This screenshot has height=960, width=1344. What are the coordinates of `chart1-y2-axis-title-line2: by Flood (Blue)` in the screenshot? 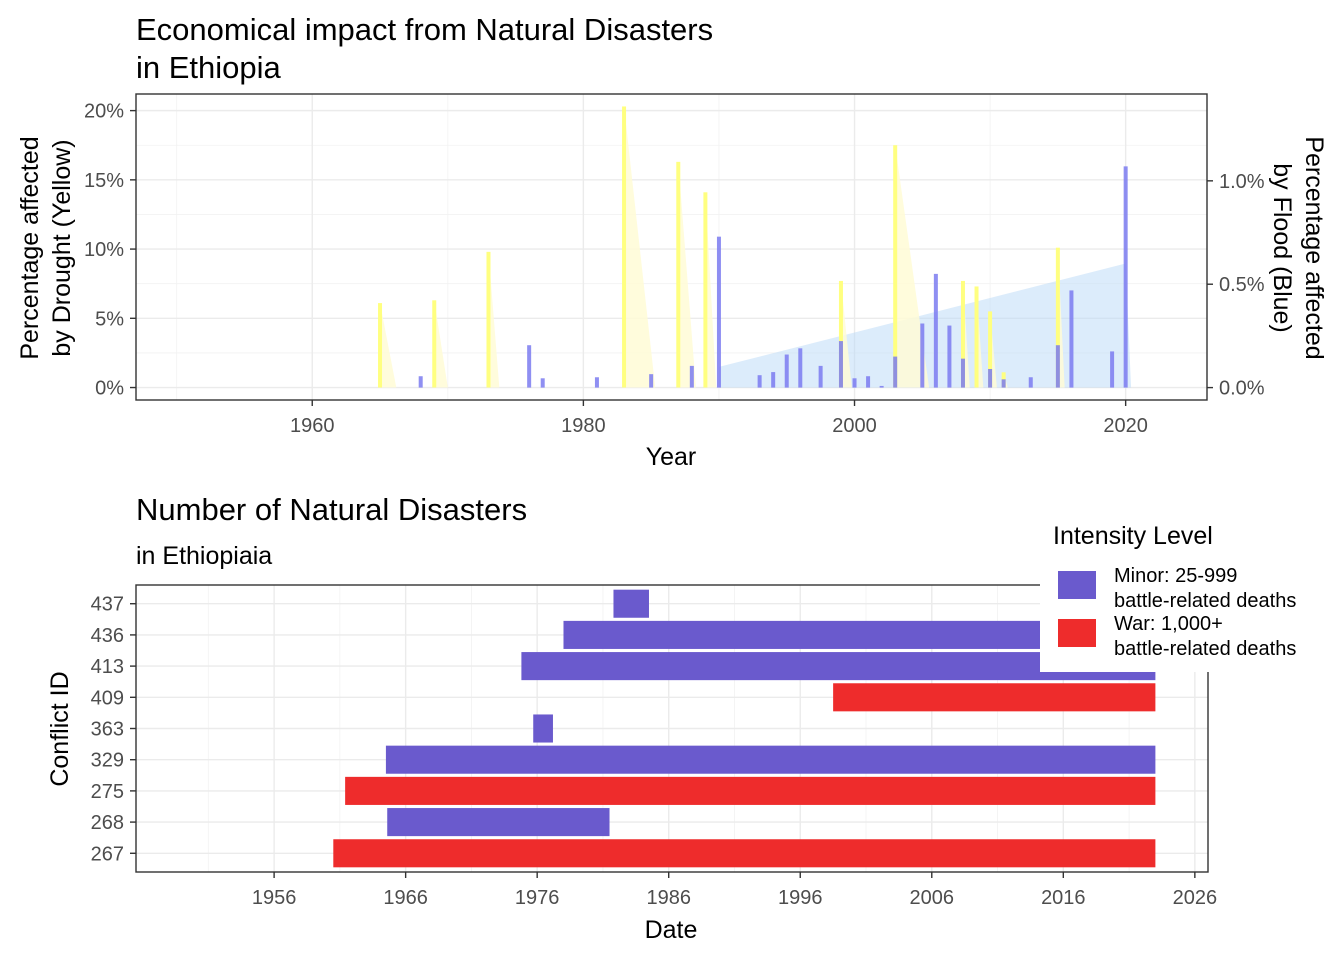 It's located at (1282, 248).